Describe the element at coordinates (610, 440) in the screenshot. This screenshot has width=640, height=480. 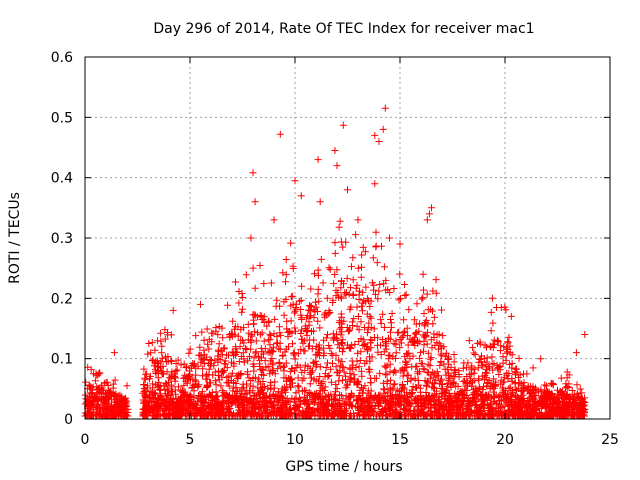
I see `x-tick-label: 25` at that location.